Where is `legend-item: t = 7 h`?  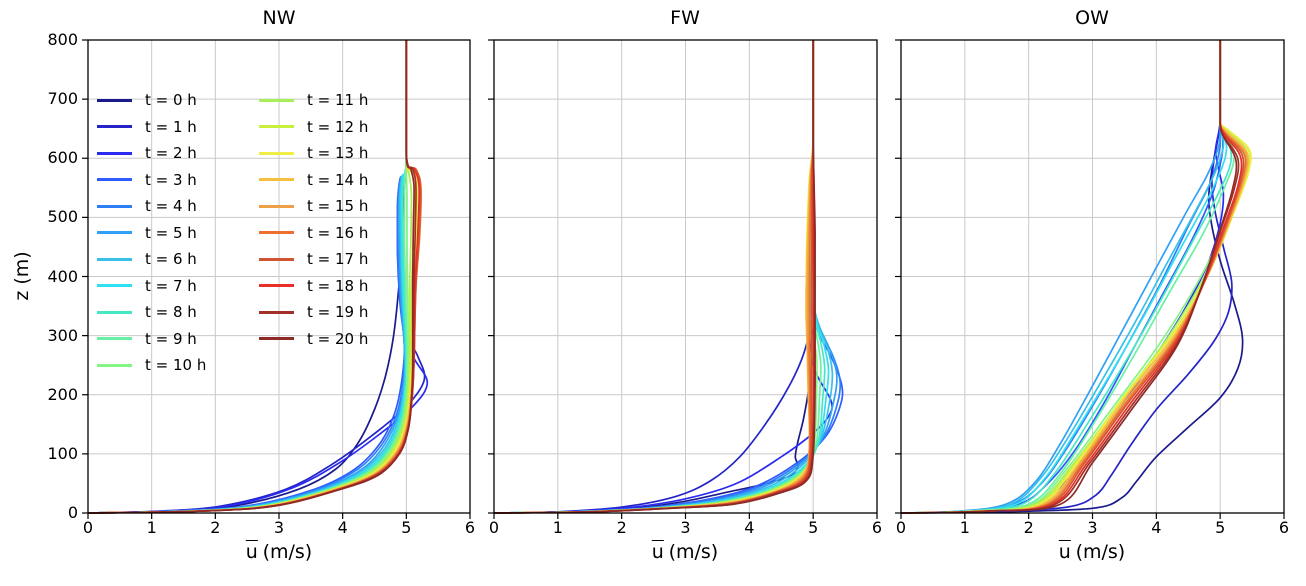
legend-item: t = 7 h is located at coordinates (178, 286).